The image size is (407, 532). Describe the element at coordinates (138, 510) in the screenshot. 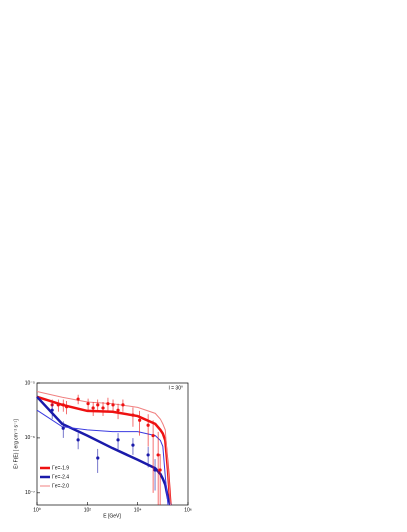

I see `x-tick-label: 10⁴` at that location.